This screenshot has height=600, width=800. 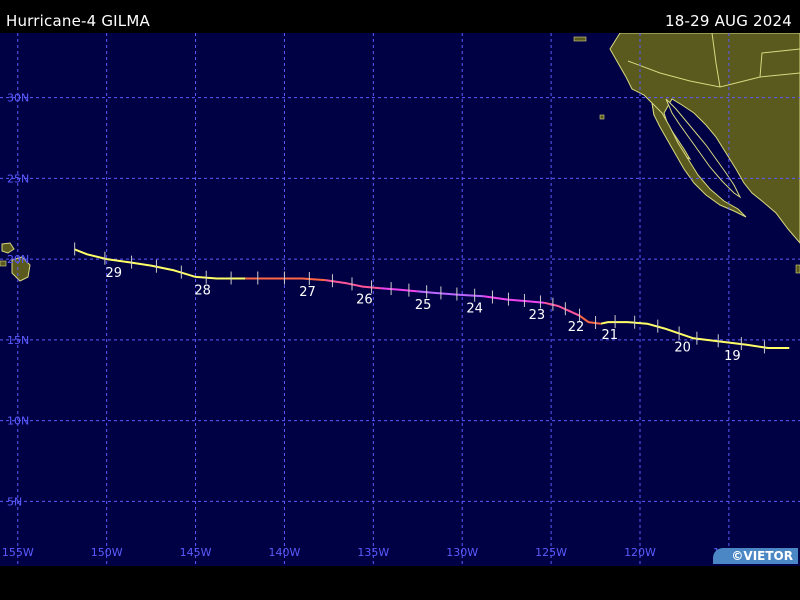 I want to click on day-label: 21, so click(x=610, y=335).